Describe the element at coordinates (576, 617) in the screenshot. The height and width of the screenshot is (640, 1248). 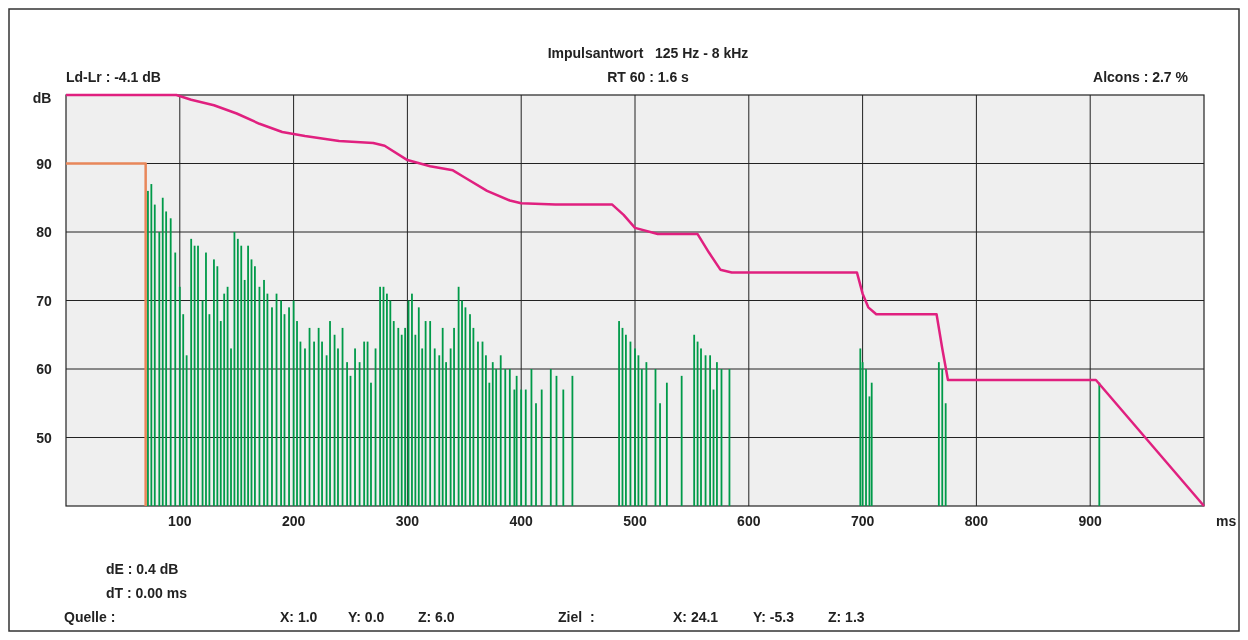
I see `text: Ziel :` at that location.